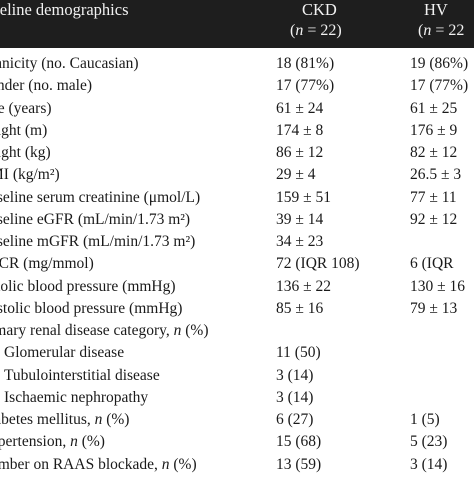  Describe the element at coordinates (95, 219) in the screenshot. I see `row-label: aseline eGFR (mL/min/1.73 m²)` at that location.